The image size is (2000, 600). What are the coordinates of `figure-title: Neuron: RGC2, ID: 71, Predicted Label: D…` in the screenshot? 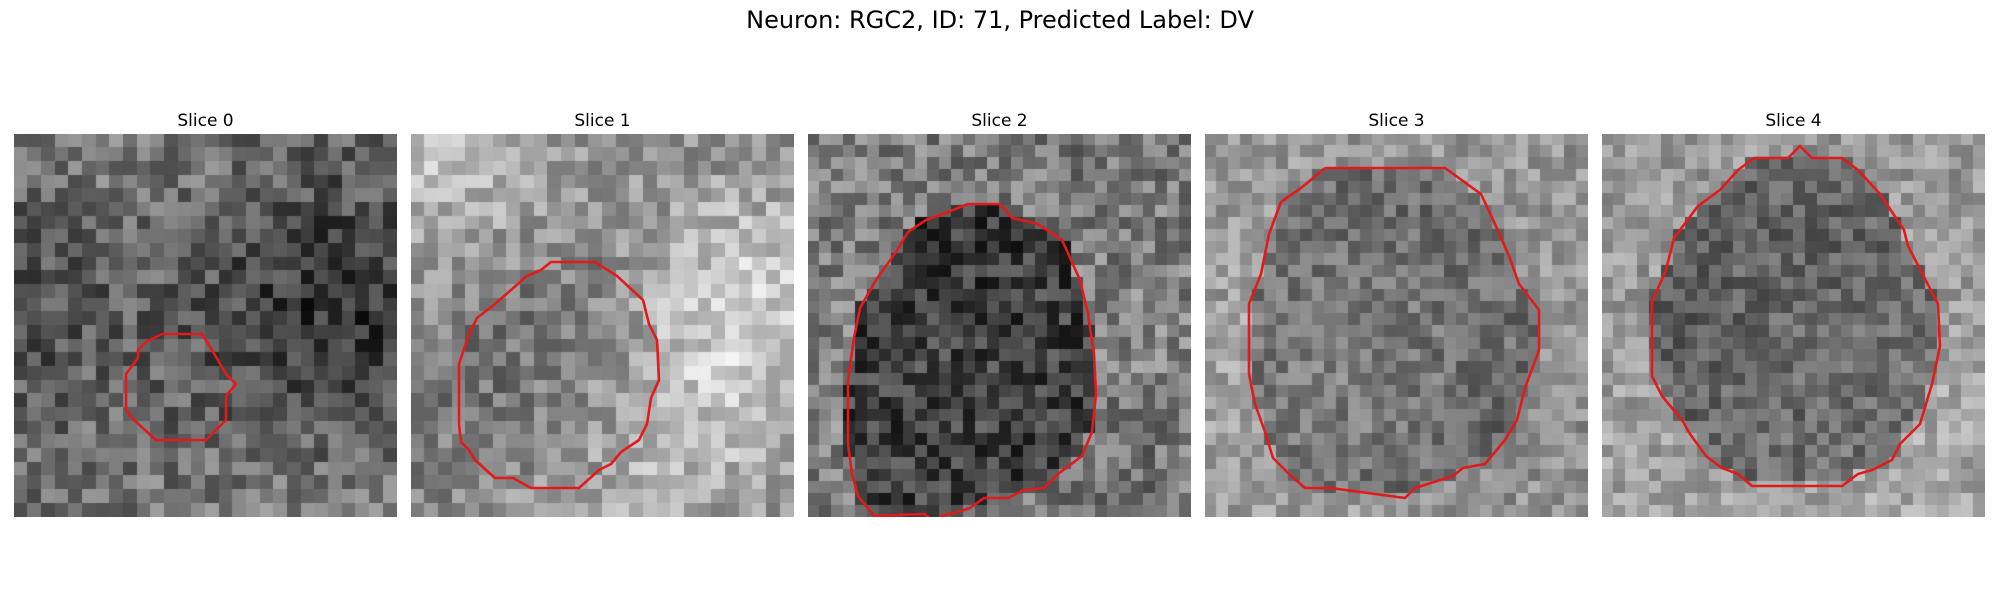 It's located at (1000, 20).